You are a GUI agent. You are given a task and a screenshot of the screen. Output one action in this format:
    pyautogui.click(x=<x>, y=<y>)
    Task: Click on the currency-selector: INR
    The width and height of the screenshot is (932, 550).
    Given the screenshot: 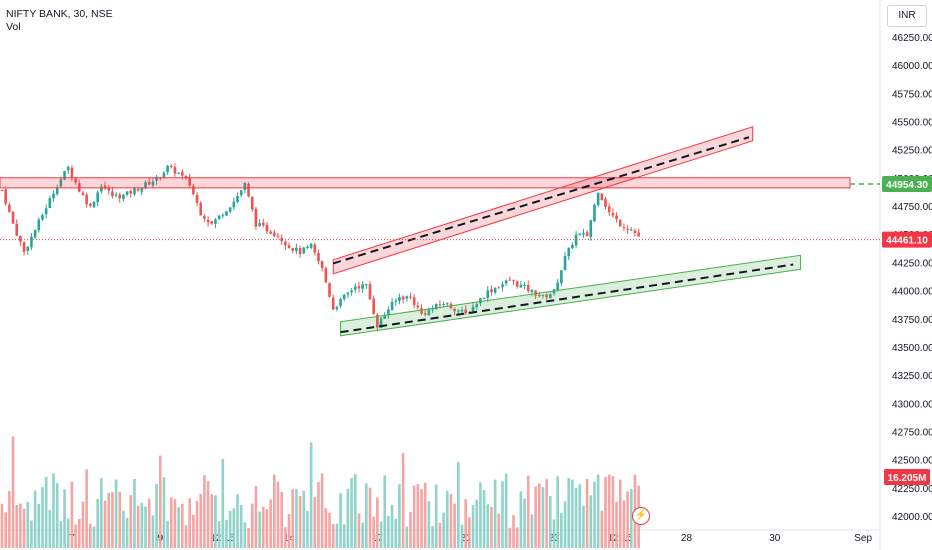 What is the action you would take?
    pyautogui.click(x=907, y=16)
    